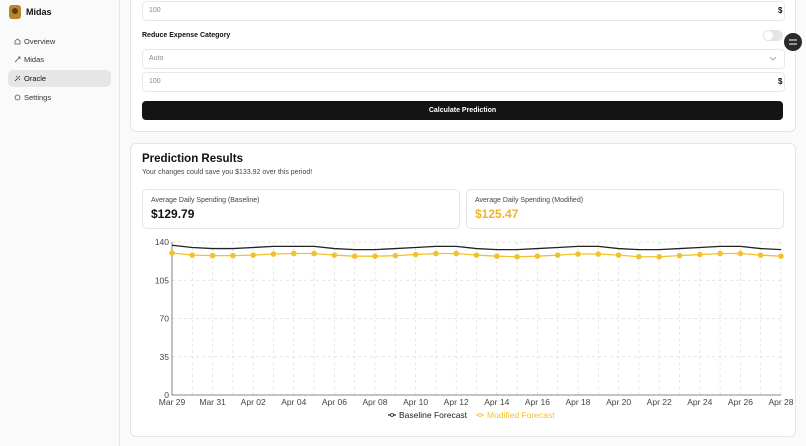 Image resolution: width=806 pixels, height=446 pixels. Describe the element at coordinates (15, 12) in the screenshot. I see `logo` at that location.